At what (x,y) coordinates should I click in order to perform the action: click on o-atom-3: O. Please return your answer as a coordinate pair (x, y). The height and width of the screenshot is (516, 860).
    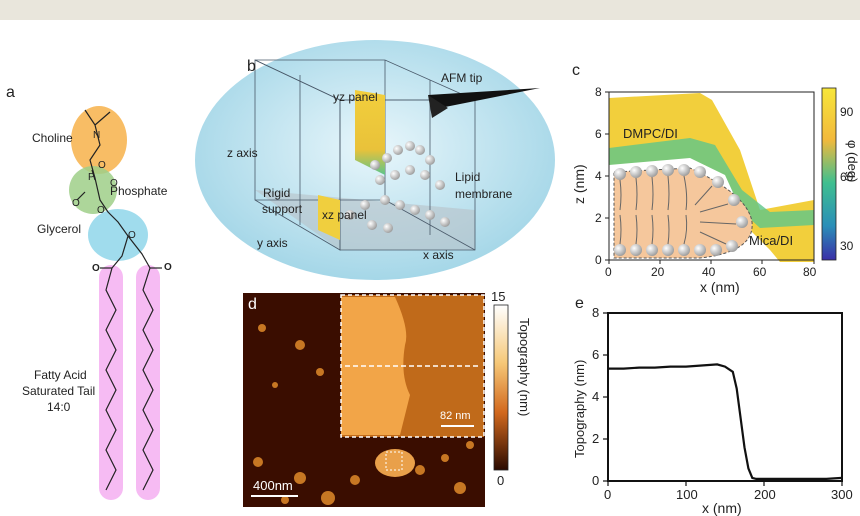
    Looking at the image, I should click on (101, 210).